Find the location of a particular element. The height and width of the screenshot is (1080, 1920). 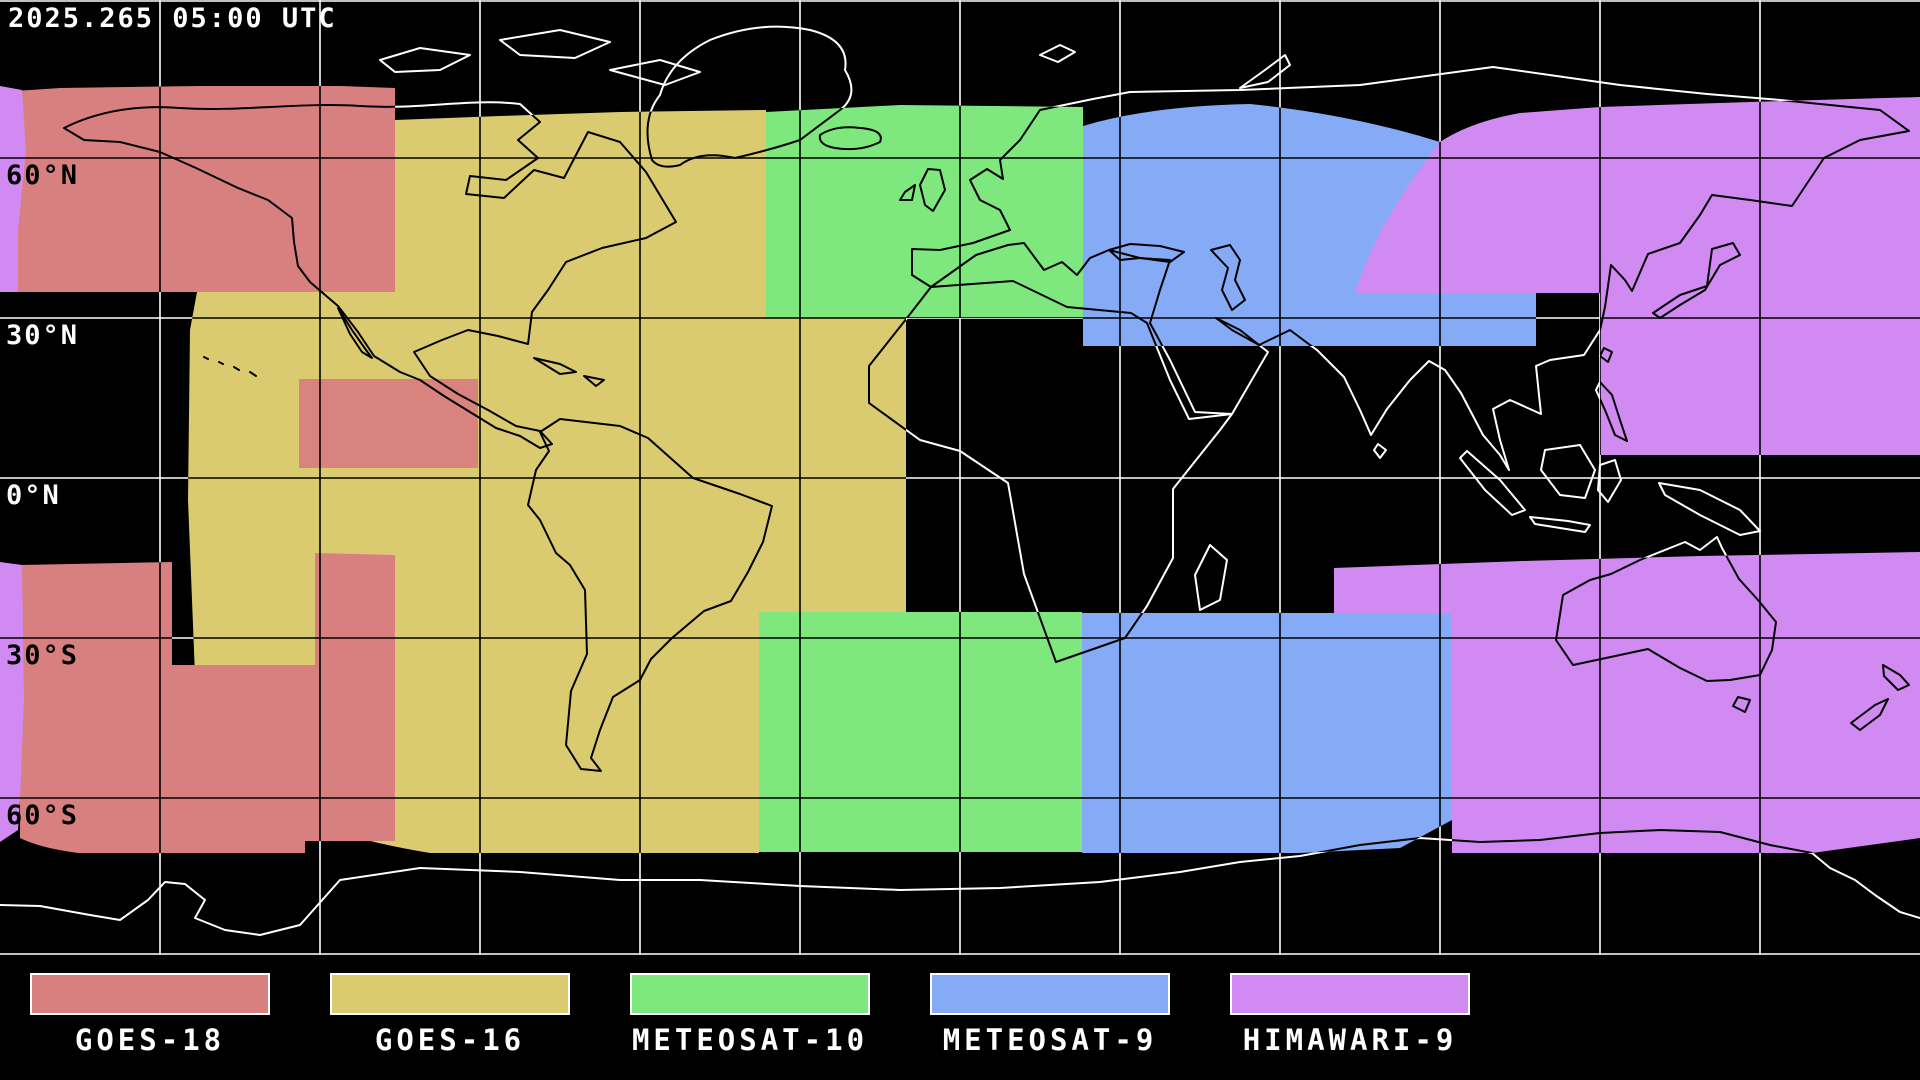

legend-item-goes16: GOES-16 is located at coordinates (450, 1015).